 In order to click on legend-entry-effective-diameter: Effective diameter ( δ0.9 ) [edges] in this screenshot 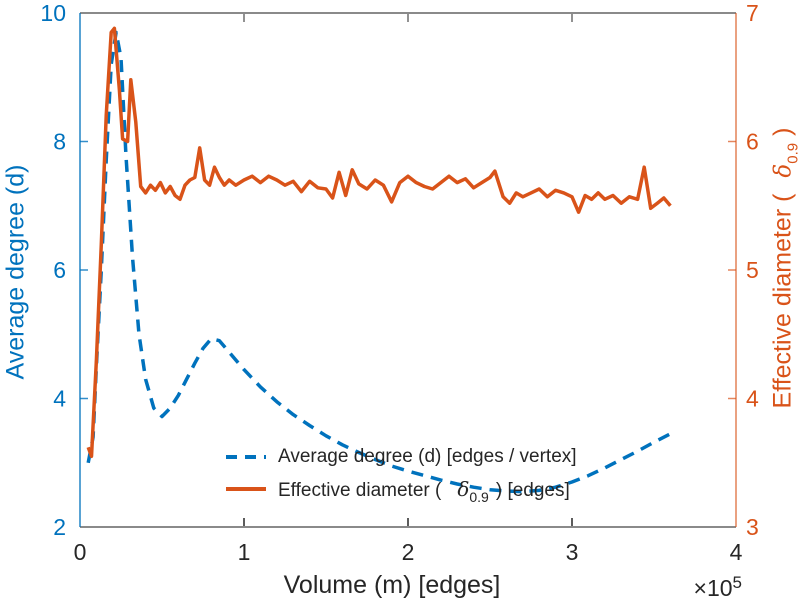, I will do `click(401, 489)`.